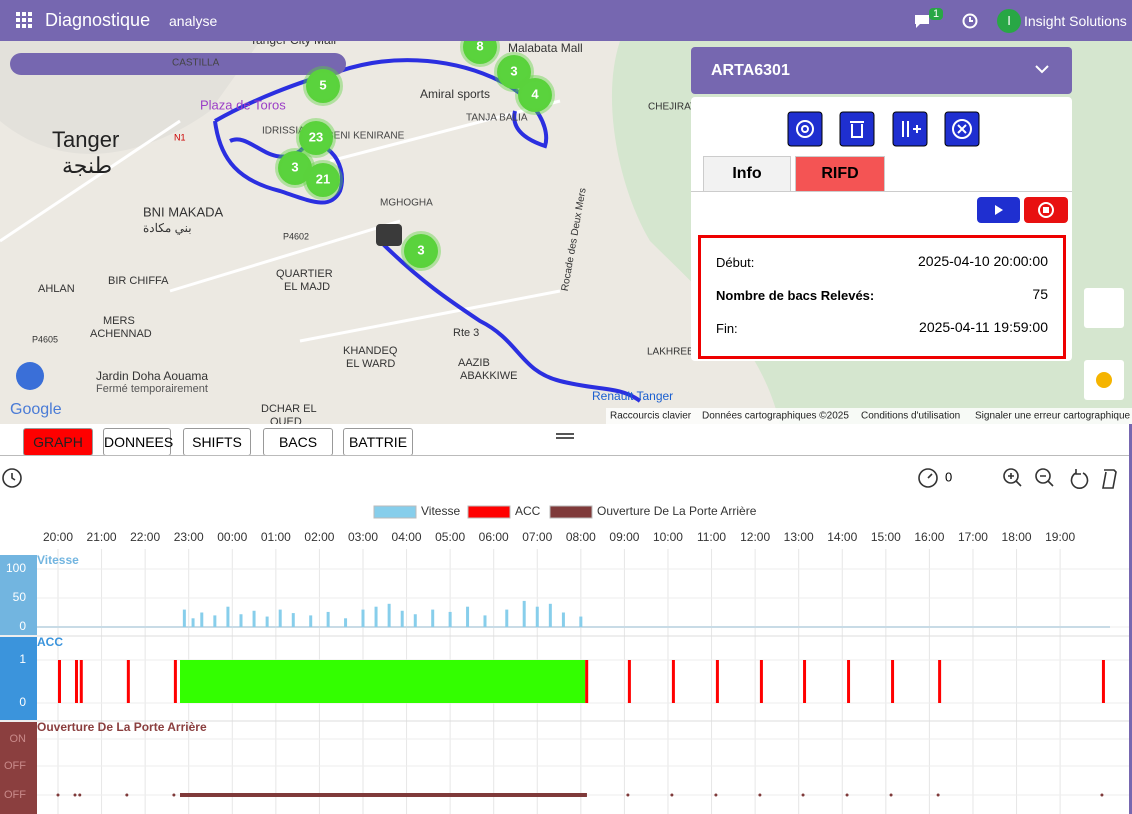 The height and width of the screenshot is (814, 1132). What do you see at coordinates (217, 442) in the screenshot?
I see `tab: SHIFTS` at bounding box center [217, 442].